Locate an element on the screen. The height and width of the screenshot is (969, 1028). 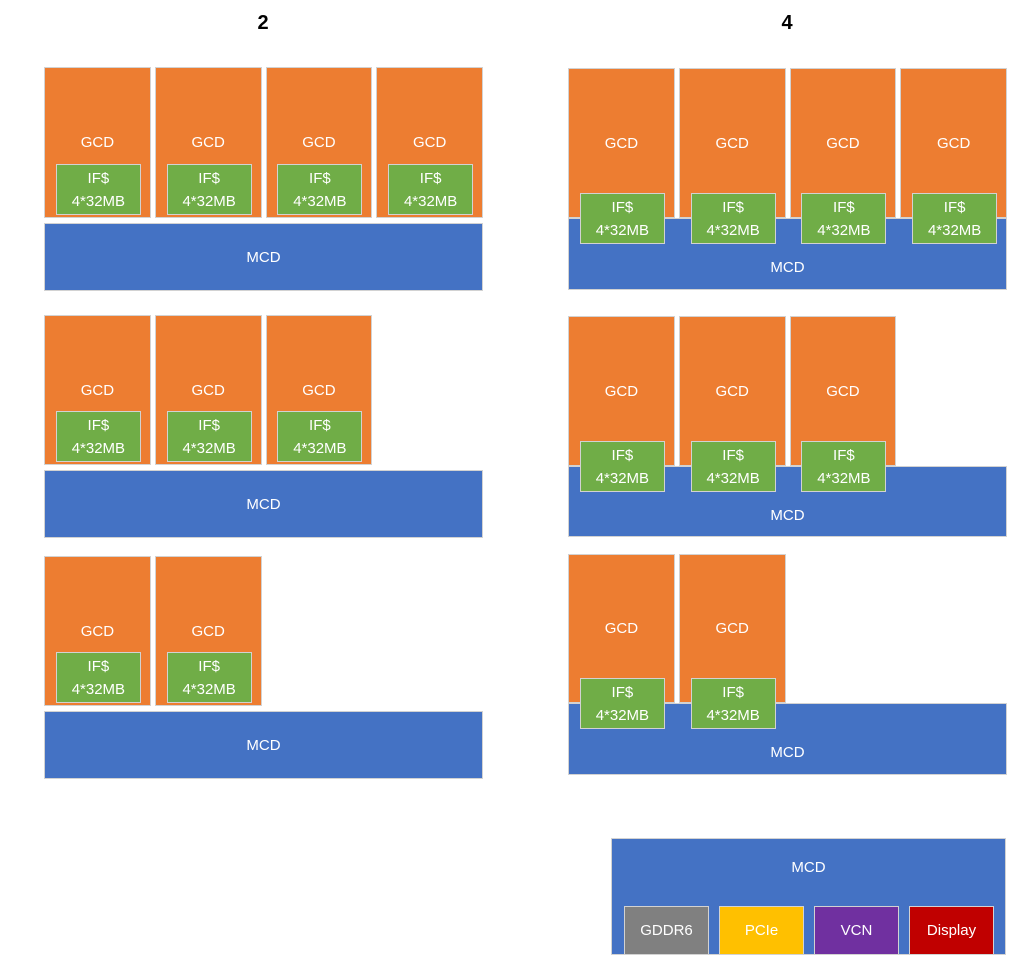
io-mcd-label-wrap: MCD is located at coordinates (808, 867).